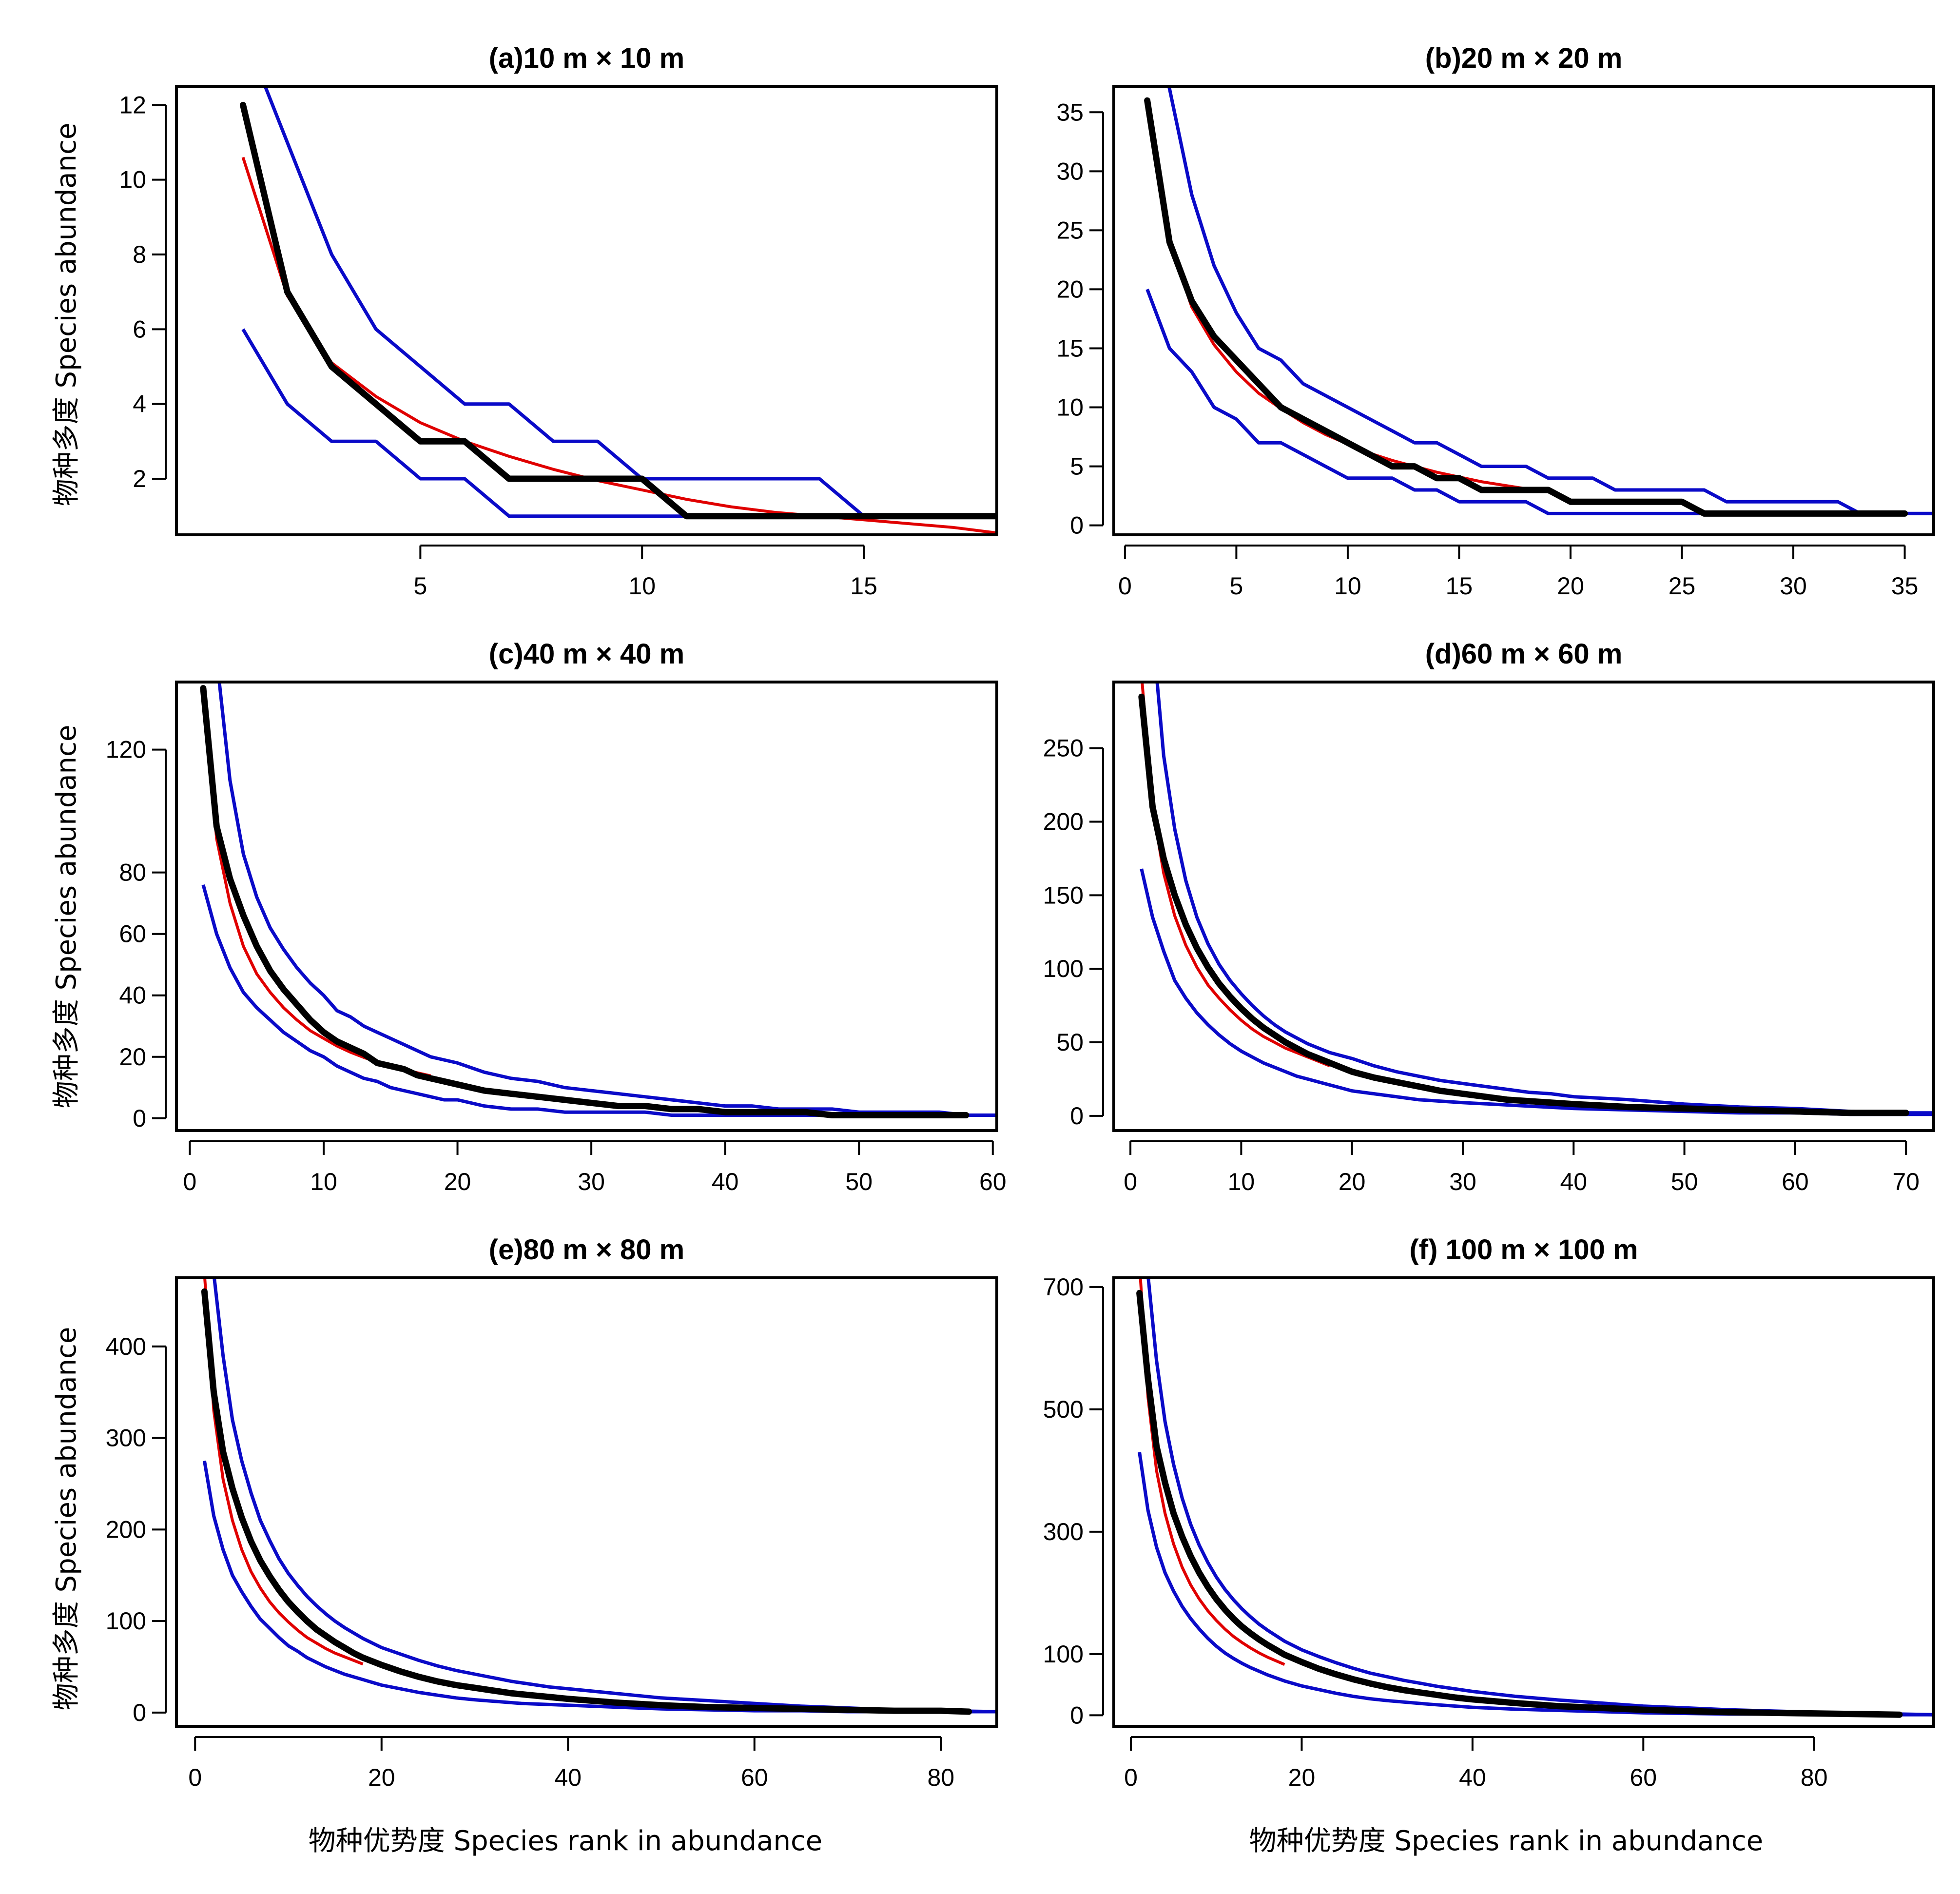 The height and width of the screenshot is (1894, 1960). I want to click on y-tick-label: 40, so click(132, 995).